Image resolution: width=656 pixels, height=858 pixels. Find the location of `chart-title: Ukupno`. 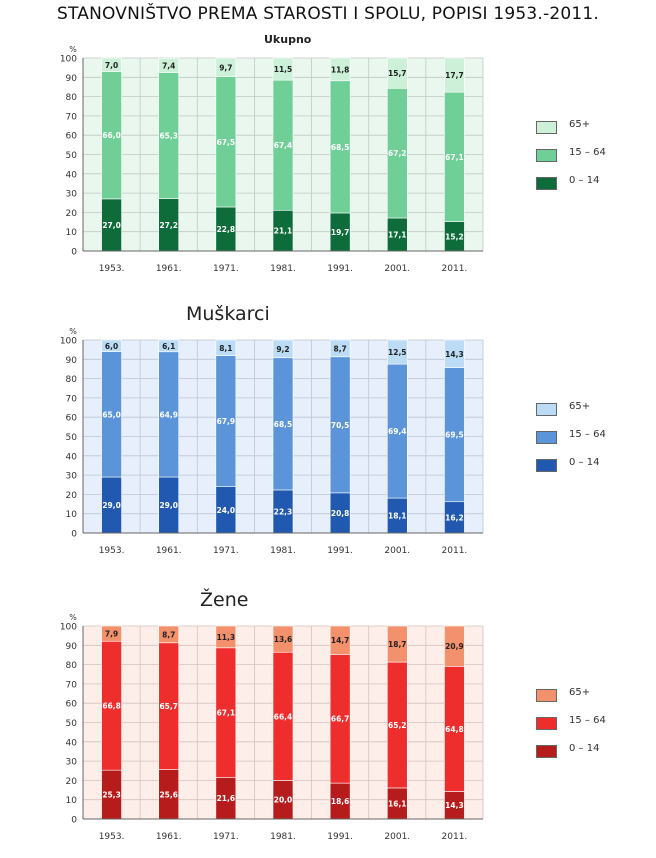

chart-title: Ukupno is located at coordinates (288, 39).